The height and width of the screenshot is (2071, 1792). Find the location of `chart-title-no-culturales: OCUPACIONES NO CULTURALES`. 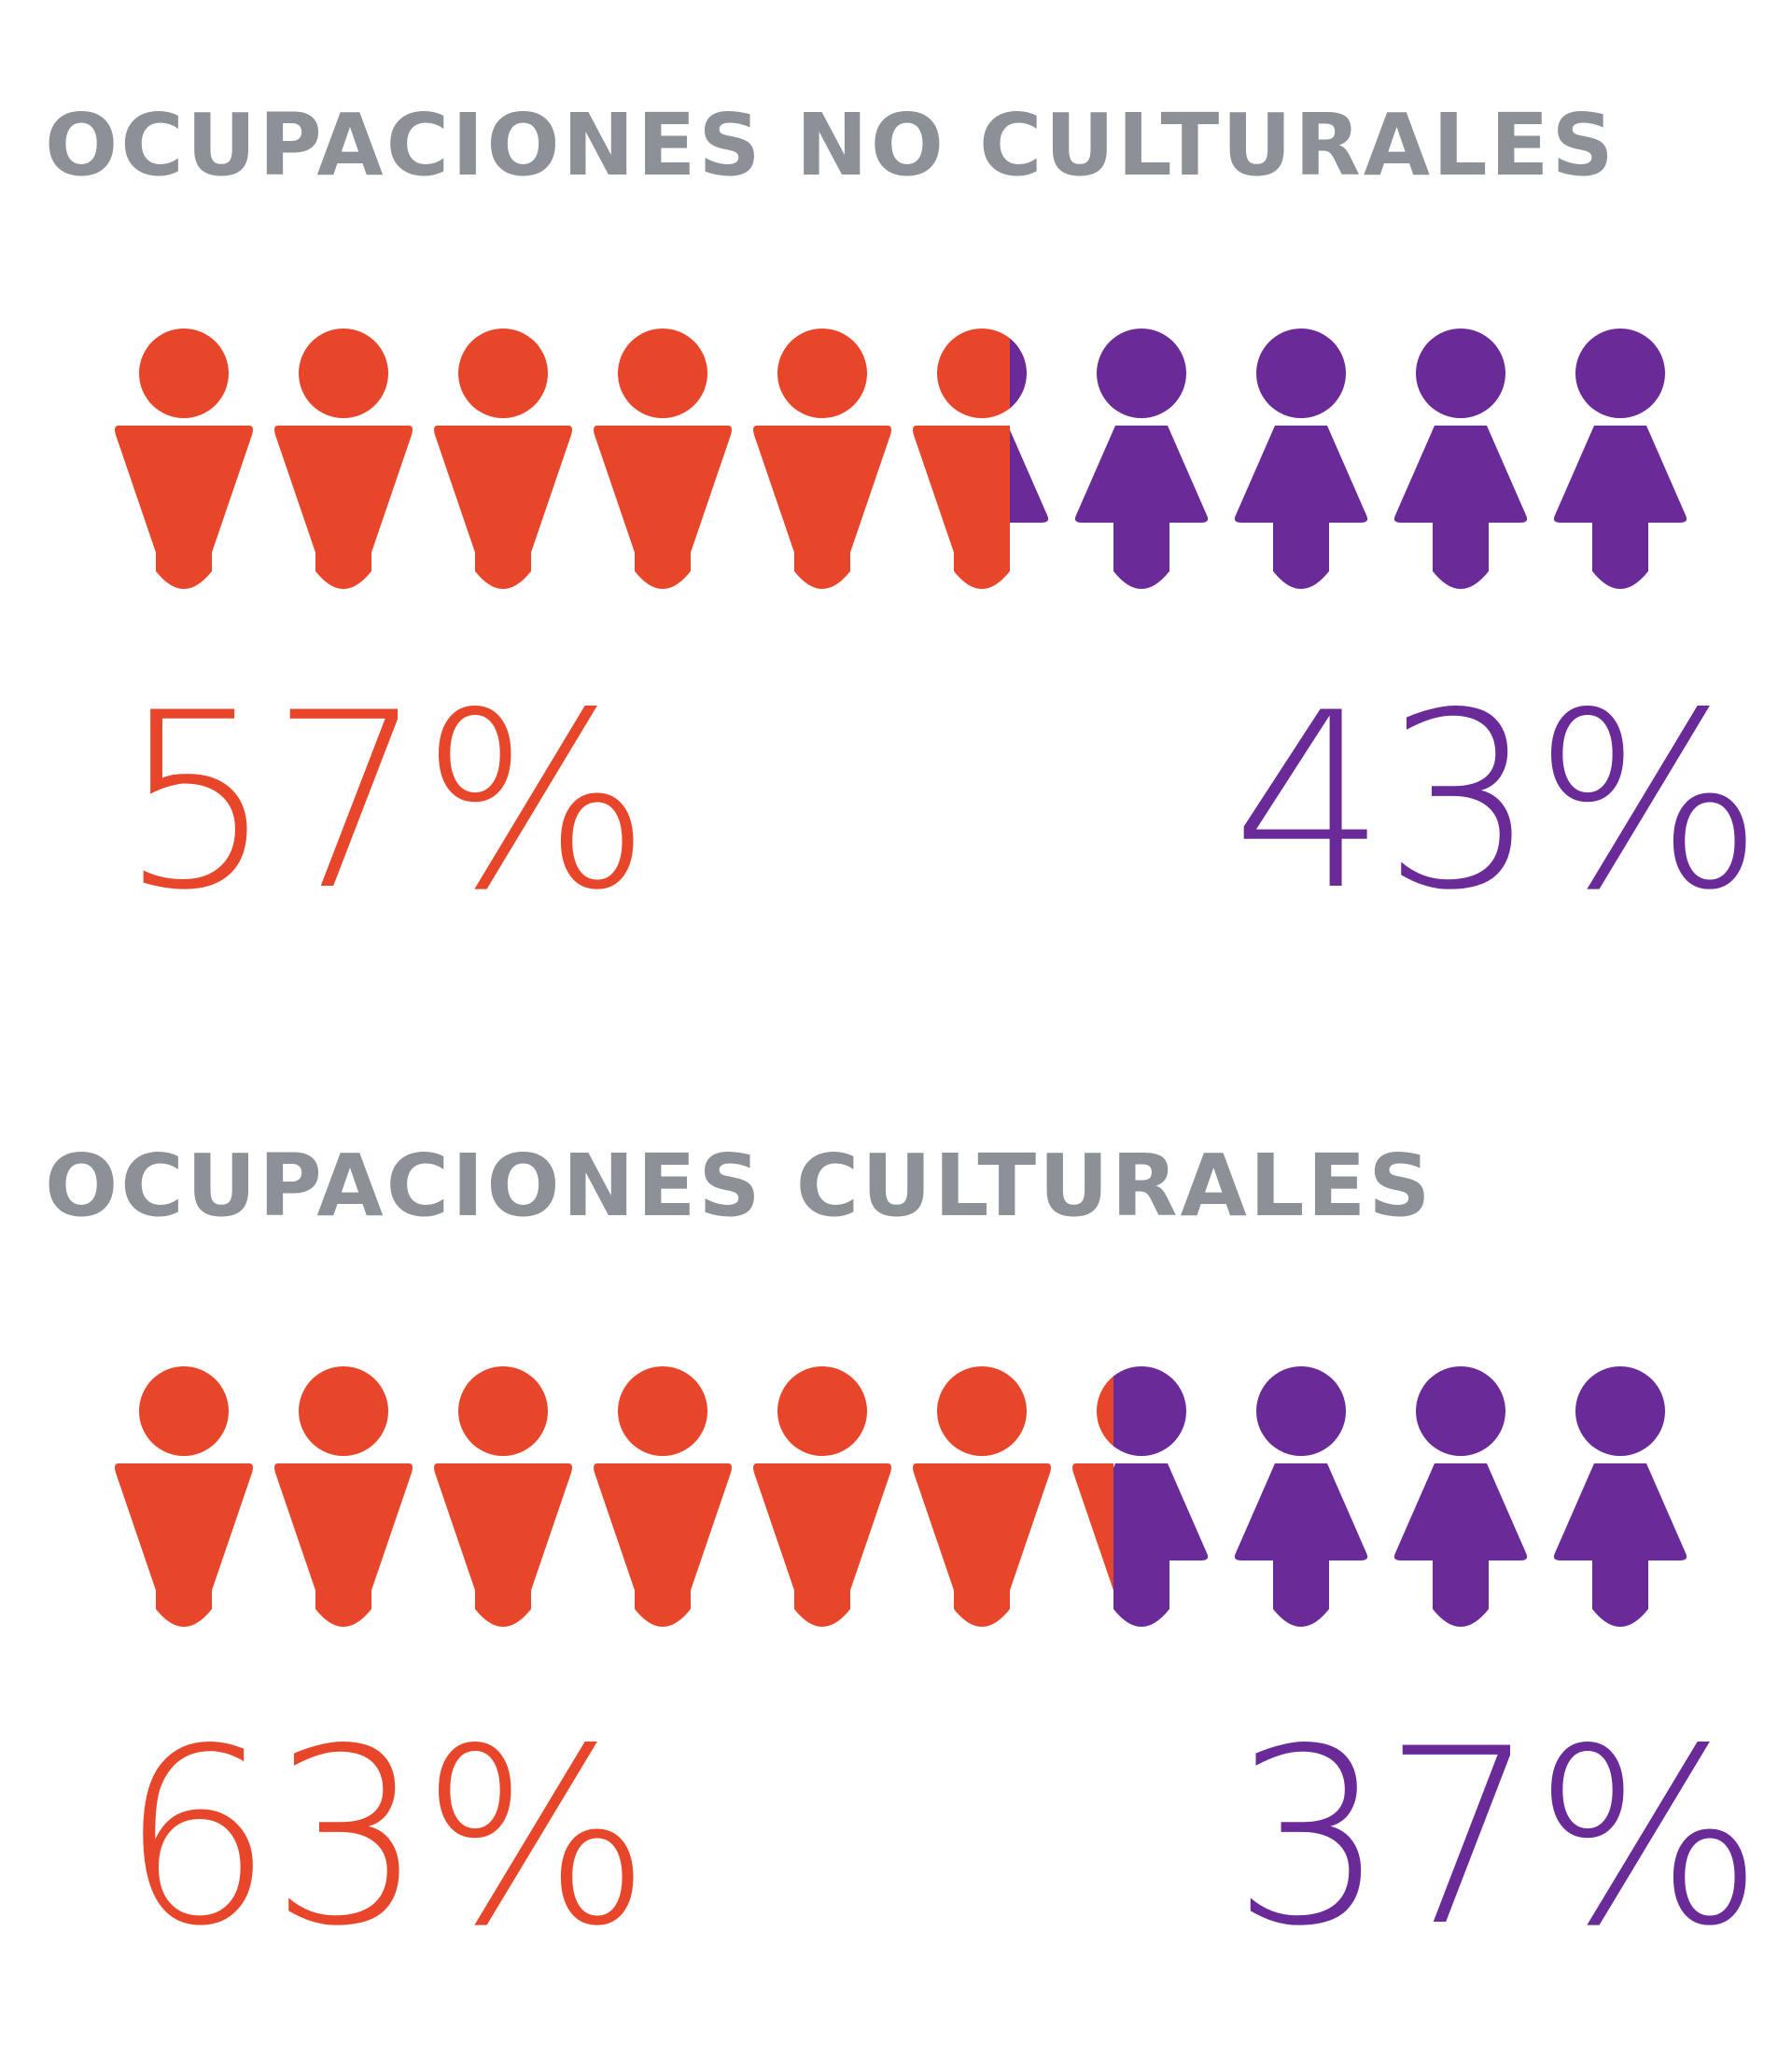

chart-title-no-culturales: OCUPACIONES NO CULTURALES is located at coordinates (831, 145).